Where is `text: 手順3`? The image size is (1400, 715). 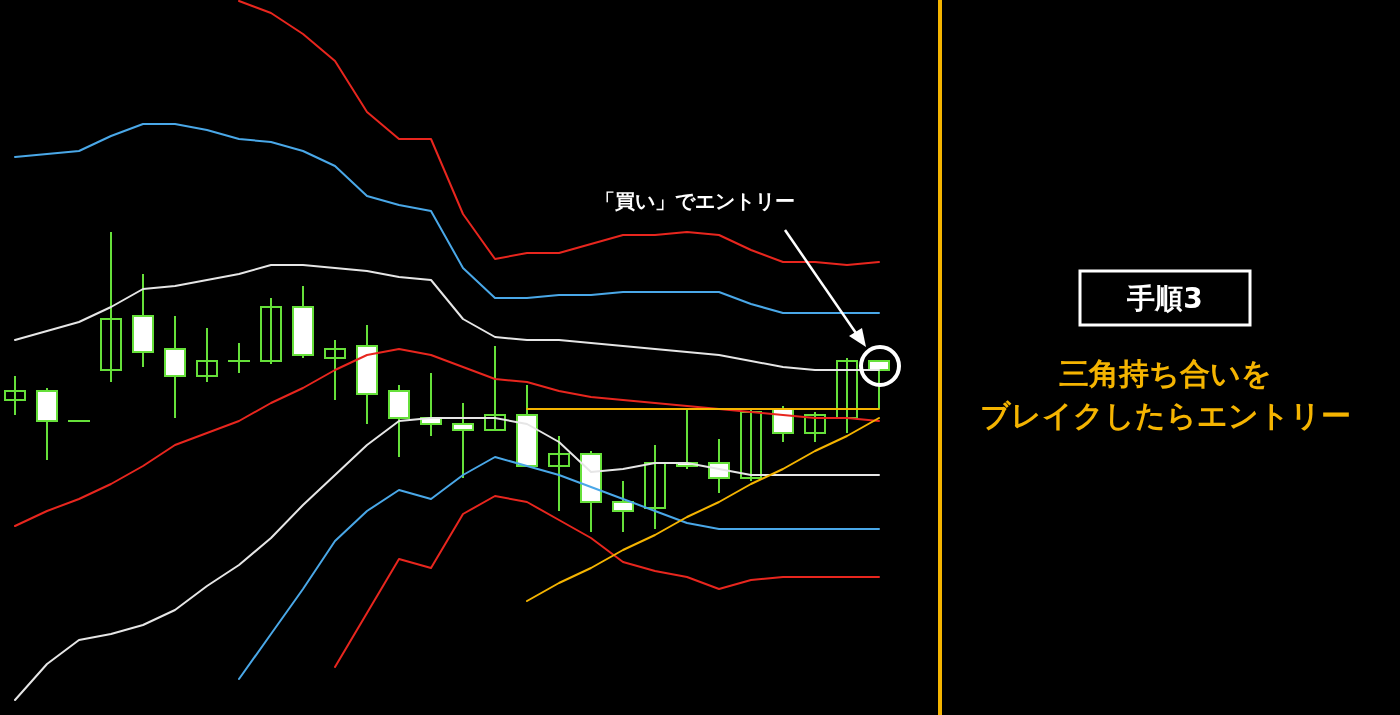 text: 手順3 is located at coordinates (1164, 298).